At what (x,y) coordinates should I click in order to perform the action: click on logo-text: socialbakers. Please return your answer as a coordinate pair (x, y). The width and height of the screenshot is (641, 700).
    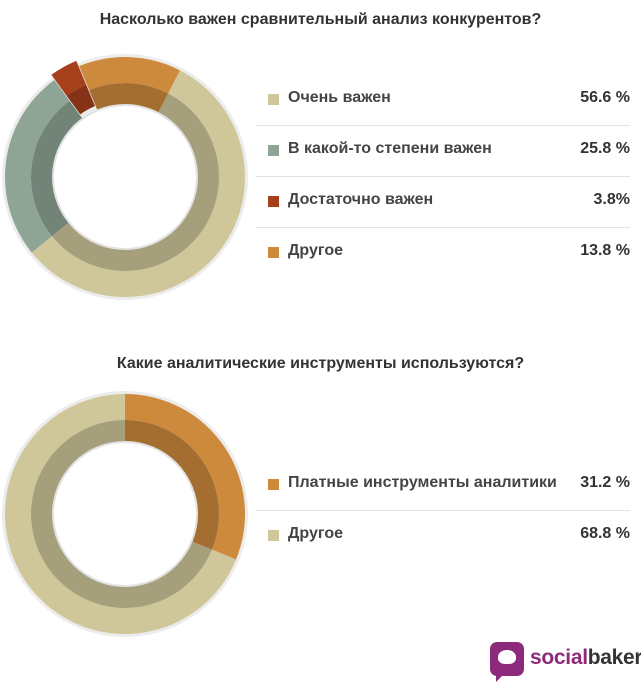
    Looking at the image, I should click on (585, 657).